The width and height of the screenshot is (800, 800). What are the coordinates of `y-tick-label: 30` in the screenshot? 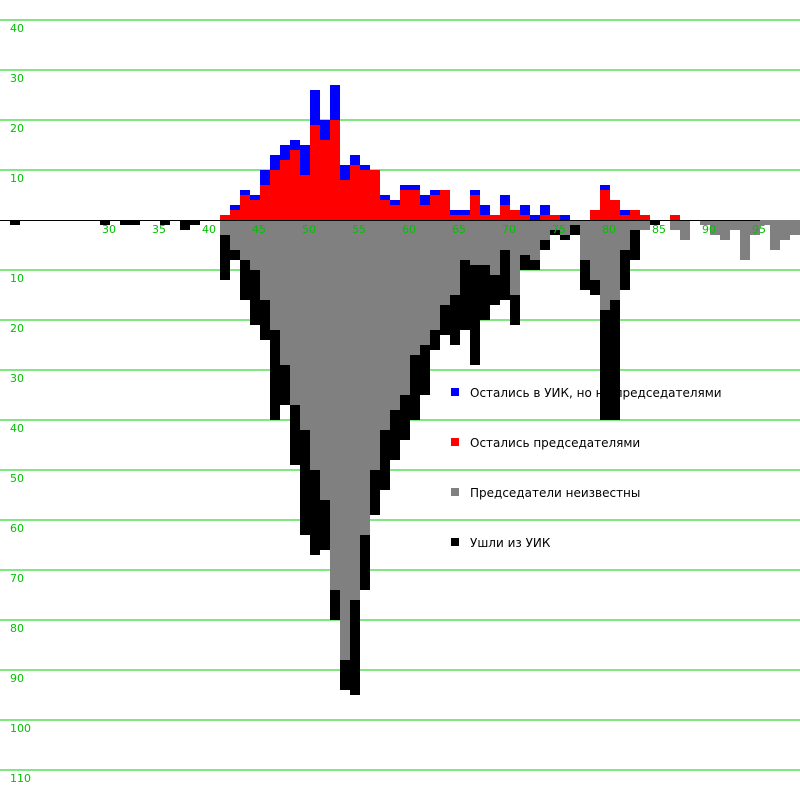 It's located at (17, 378).